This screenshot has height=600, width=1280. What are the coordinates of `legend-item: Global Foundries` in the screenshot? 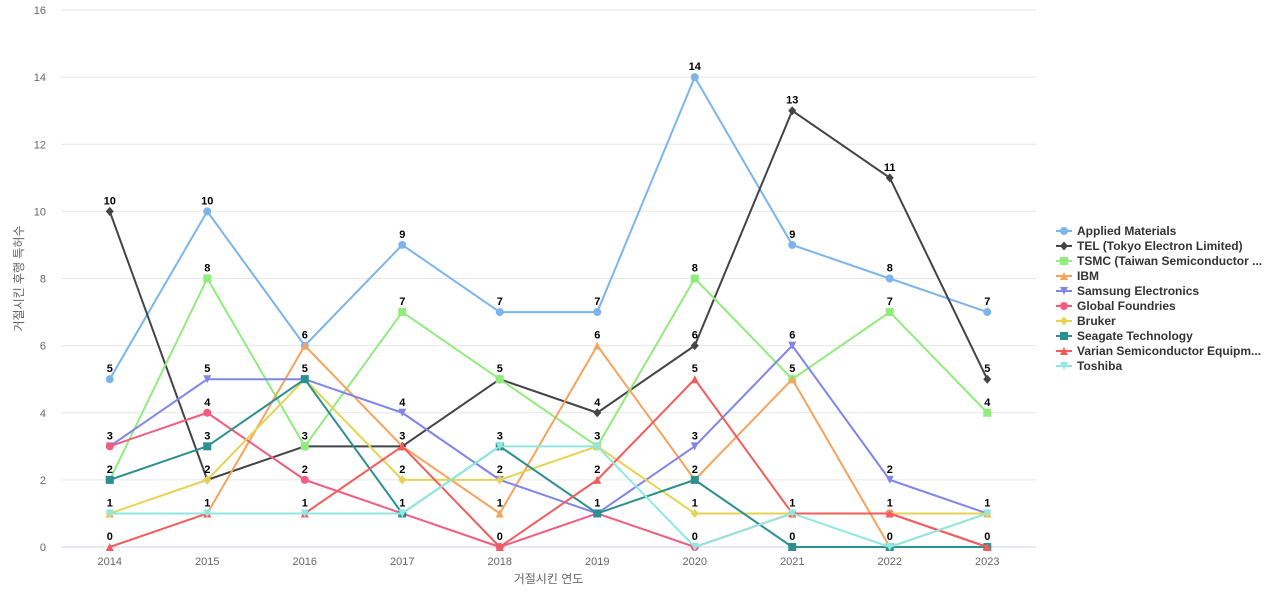 It's located at (1116, 306).